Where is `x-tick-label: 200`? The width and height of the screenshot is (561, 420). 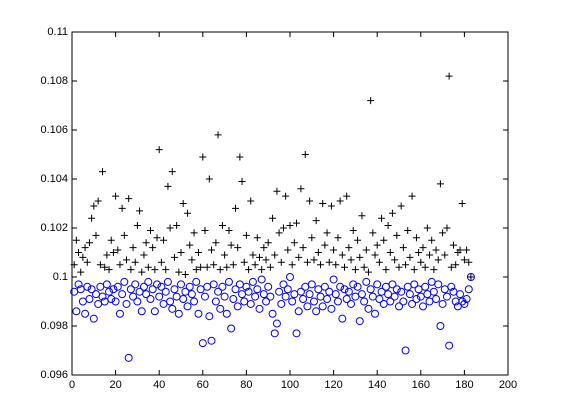
x-tick-label: 200 is located at coordinates (508, 385).